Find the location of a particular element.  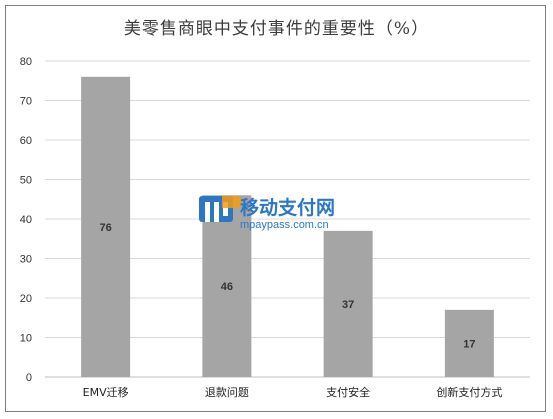

y-tick-label: 40 is located at coordinates (26, 220).